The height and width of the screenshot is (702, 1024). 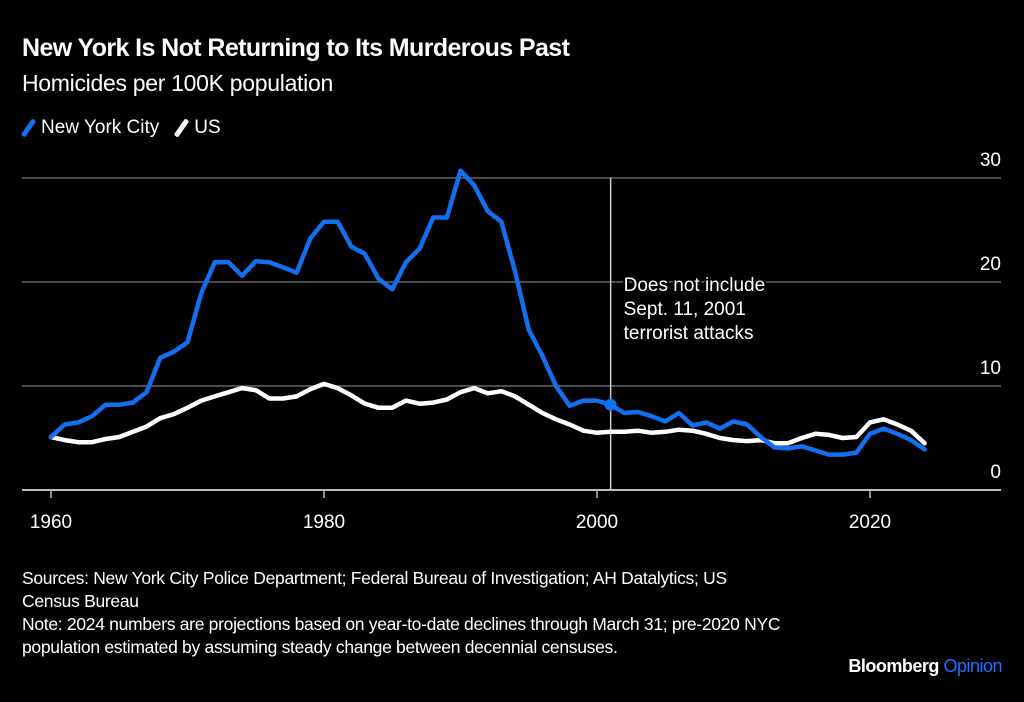 What do you see at coordinates (597, 522) in the screenshot?
I see `x-tick-label: 2000` at bounding box center [597, 522].